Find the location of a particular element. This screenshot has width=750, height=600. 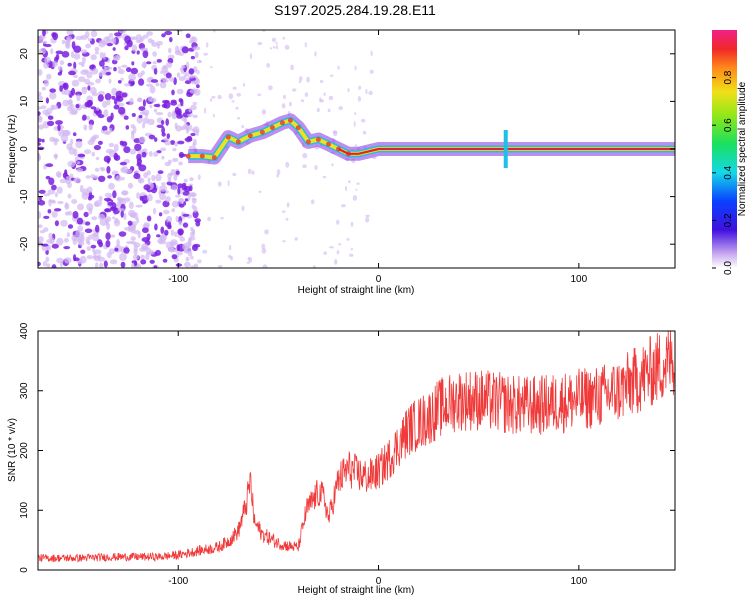

colorbar-tick-label: 0.4 is located at coordinates (728, 172).